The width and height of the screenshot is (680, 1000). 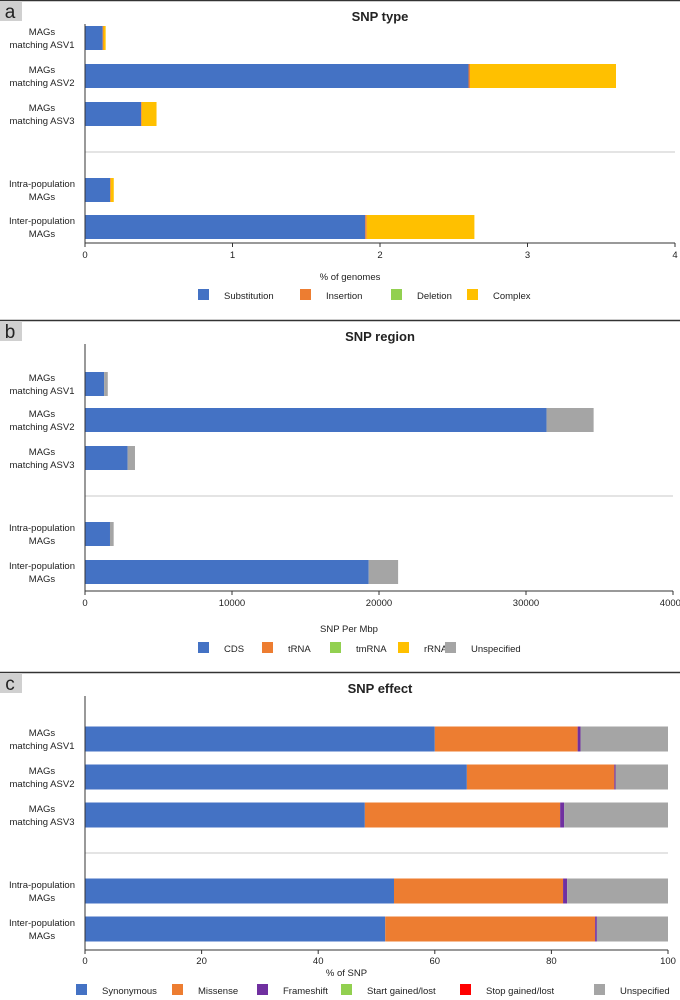 What do you see at coordinates (201, 961) in the screenshot?
I see `panel-c-x-tick-label: 20` at bounding box center [201, 961].